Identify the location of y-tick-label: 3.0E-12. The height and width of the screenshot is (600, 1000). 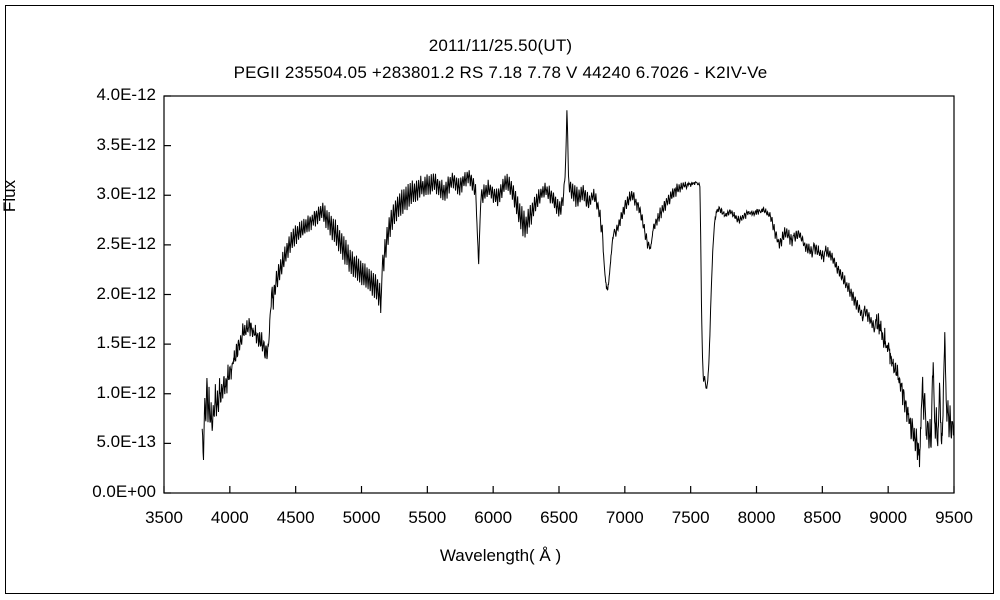
(126, 194).